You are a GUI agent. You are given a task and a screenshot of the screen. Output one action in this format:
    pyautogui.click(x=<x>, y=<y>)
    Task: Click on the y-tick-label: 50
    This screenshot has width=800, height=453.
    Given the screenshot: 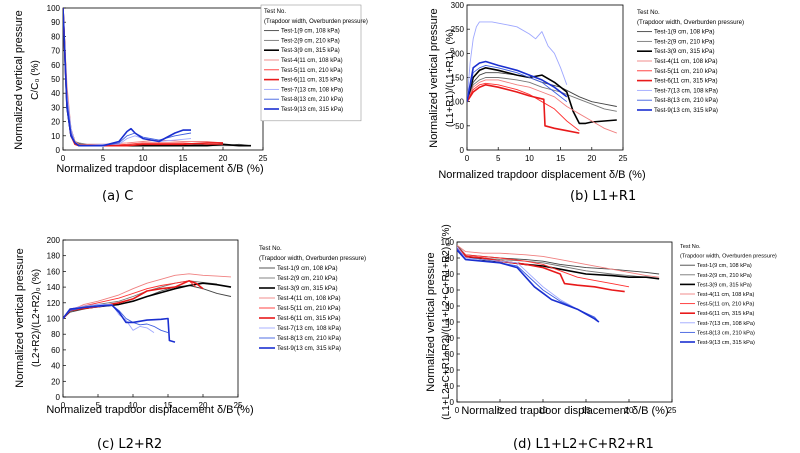 What is the action you would take?
    pyautogui.click(x=55, y=79)
    